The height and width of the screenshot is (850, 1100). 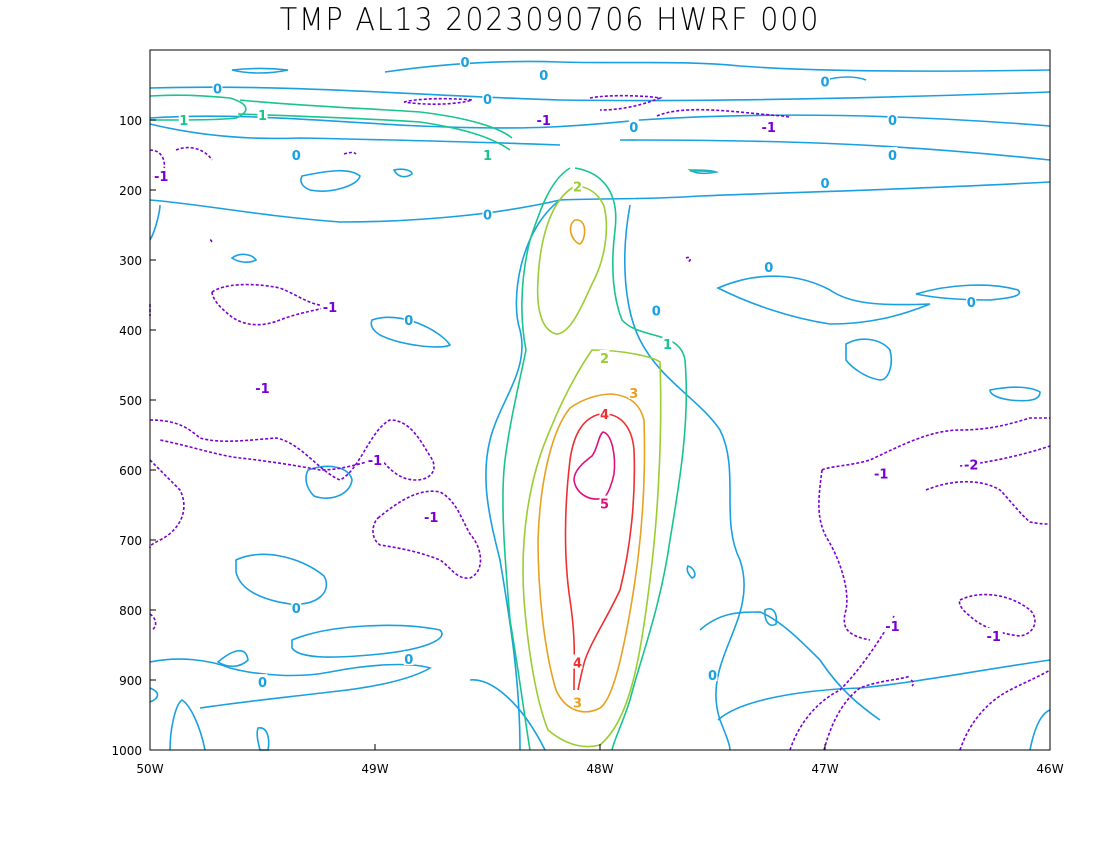 What do you see at coordinates (130, 191) in the screenshot?
I see `y-tick-label: 200` at bounding box center [130, 191].